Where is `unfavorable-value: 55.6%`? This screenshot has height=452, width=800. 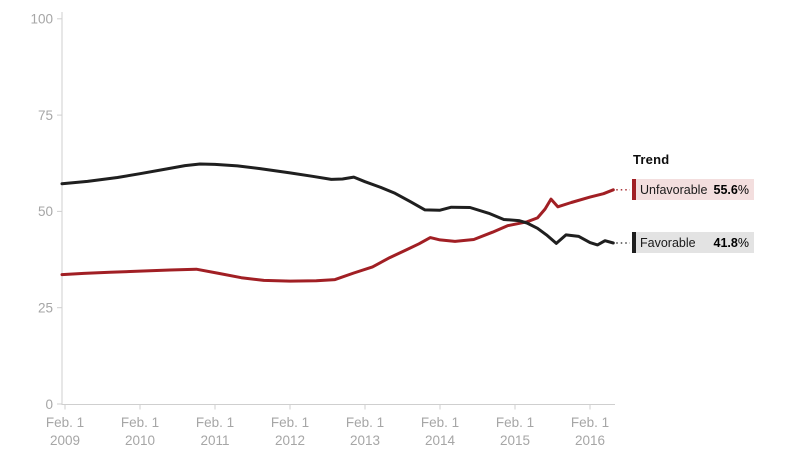
unfavorable-value: 55.6% is located at coordinates (731, 189).